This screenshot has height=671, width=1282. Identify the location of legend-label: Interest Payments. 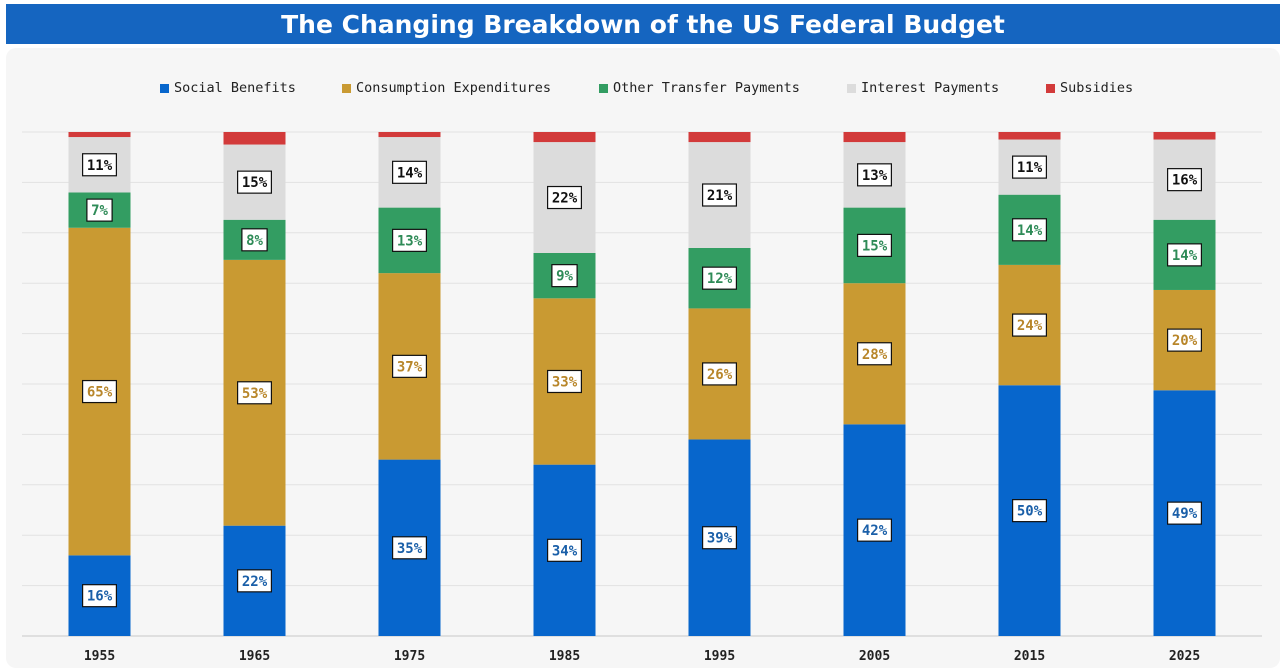
(930, 88).